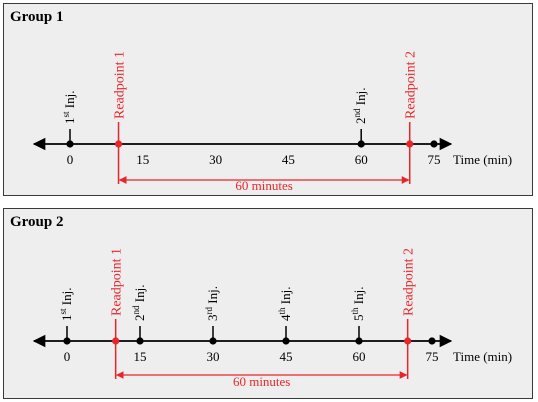 The width and height of the screenshot is (538, 402). I want to click on injection-label: 3rd Inj., so click(212, 303).